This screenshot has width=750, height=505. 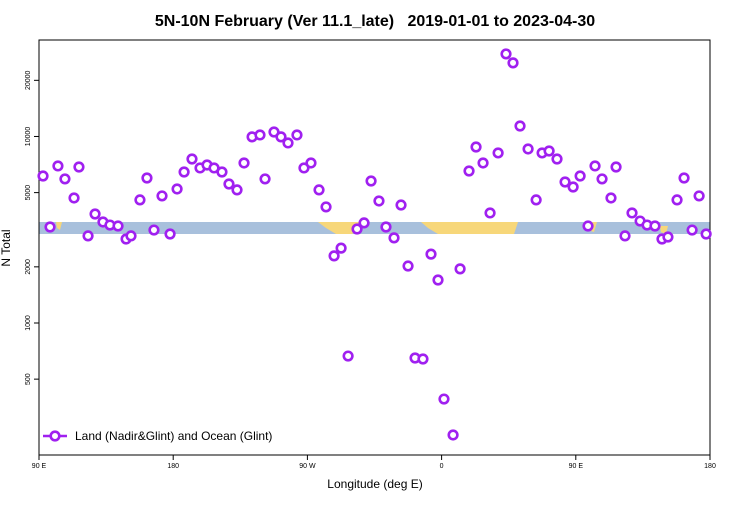 I want to click on legend-marker, so click(x=55, y=436).